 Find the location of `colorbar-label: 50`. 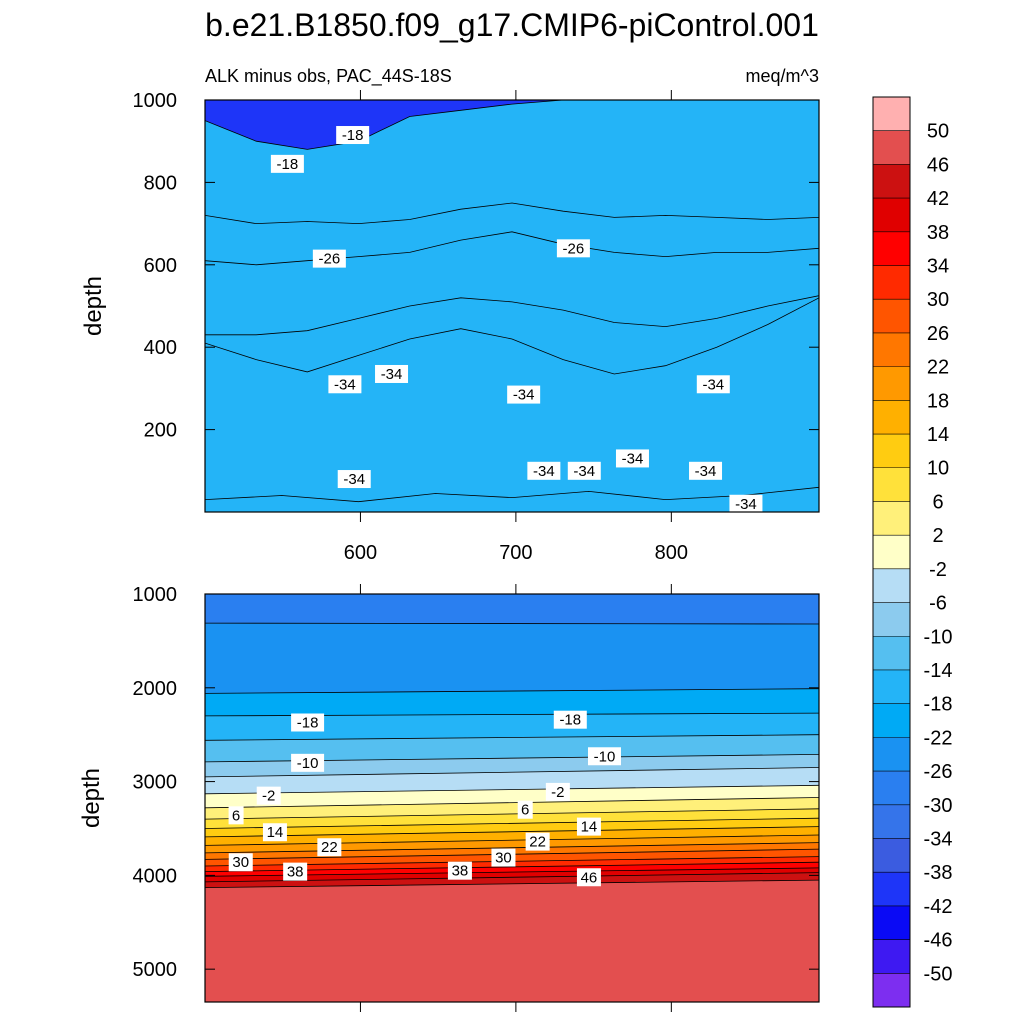

colorbar-label: 50 is located at coordinates (938, 132).